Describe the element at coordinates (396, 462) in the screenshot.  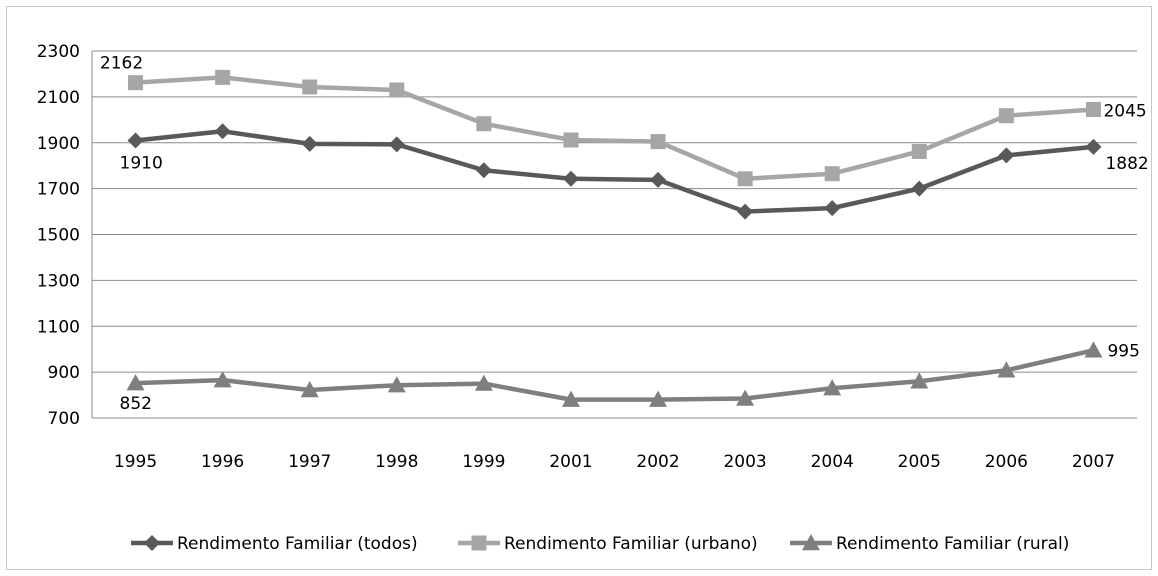
I see `x-tick-label: 1998` at that location.